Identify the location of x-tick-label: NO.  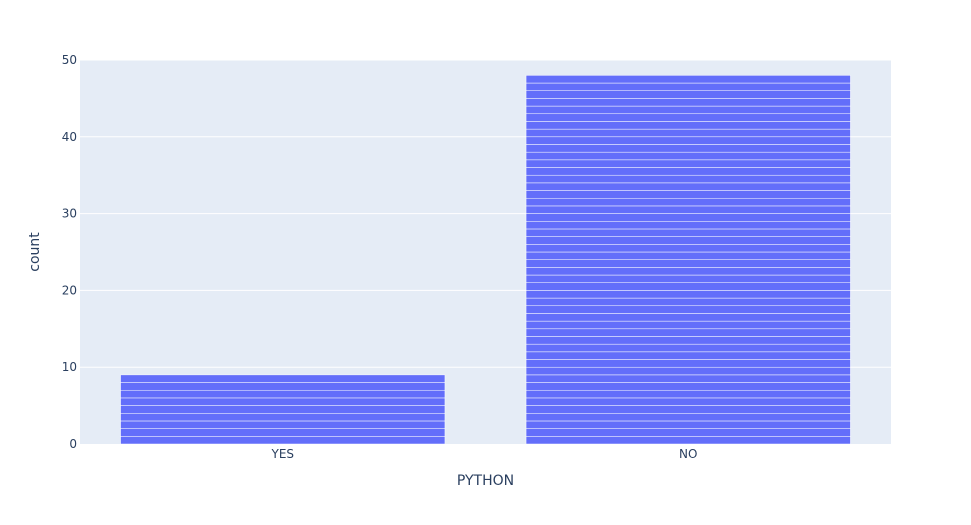
(688, 454).